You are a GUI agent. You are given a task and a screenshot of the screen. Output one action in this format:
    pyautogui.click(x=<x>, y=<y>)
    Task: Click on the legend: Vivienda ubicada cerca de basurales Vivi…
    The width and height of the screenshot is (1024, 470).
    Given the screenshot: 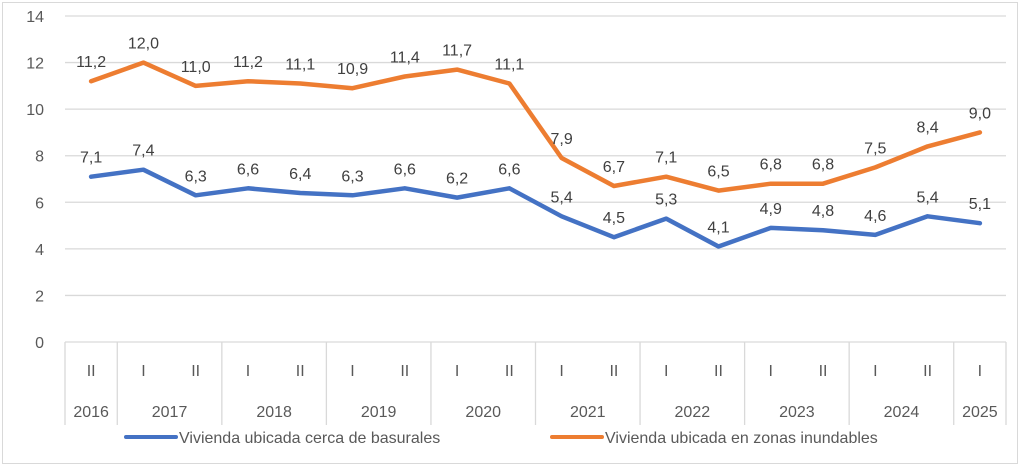 What is the action you would take?
    pyautogui.click(x=501, y=438)
    